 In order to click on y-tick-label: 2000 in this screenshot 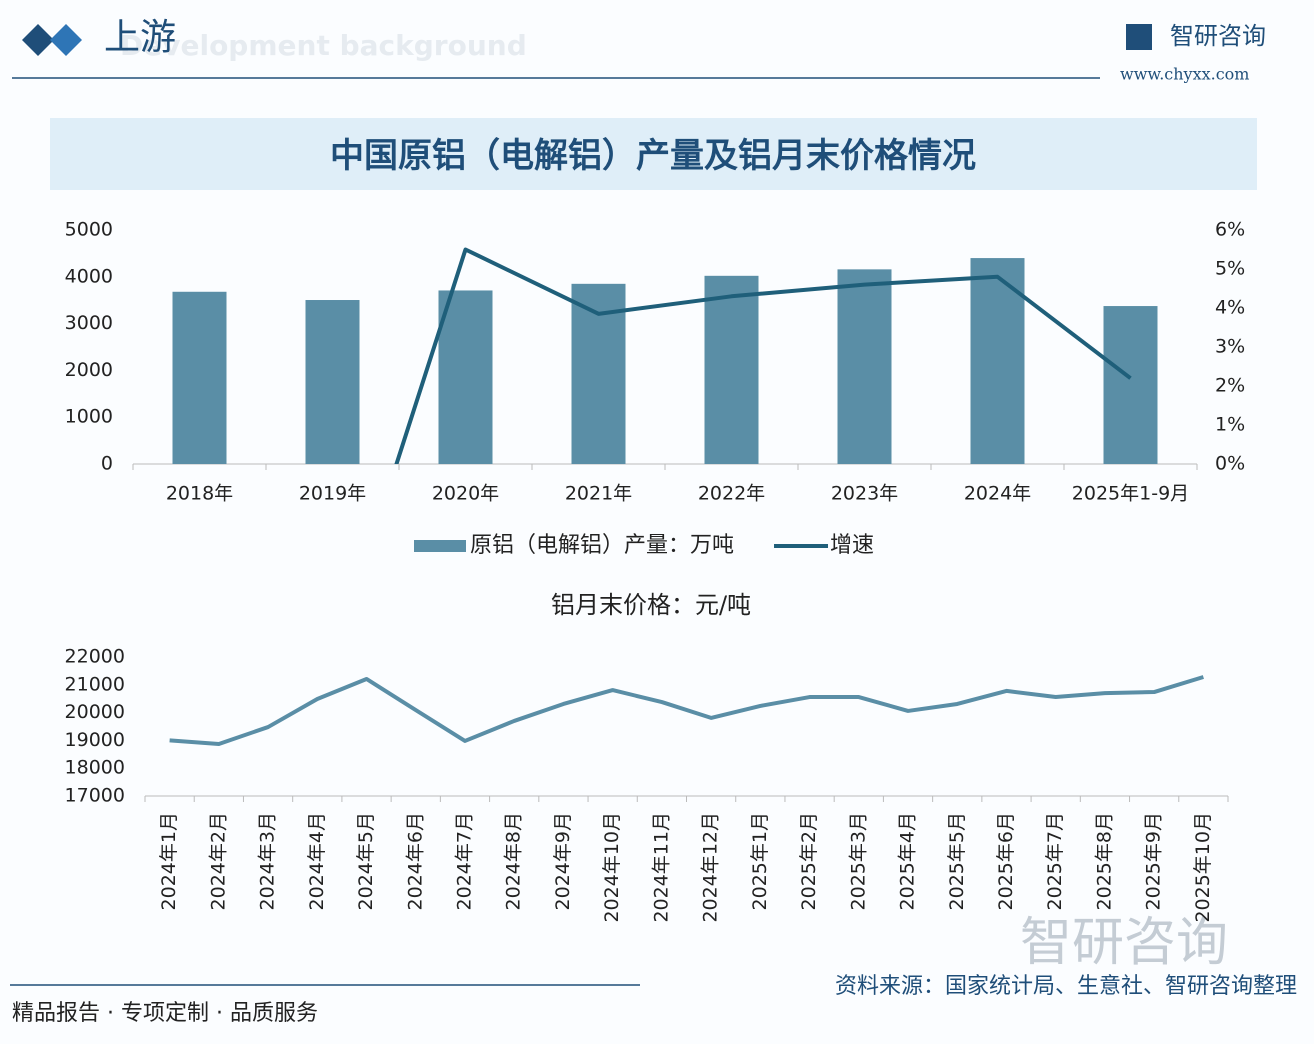, I will do `click(89, 370)`.